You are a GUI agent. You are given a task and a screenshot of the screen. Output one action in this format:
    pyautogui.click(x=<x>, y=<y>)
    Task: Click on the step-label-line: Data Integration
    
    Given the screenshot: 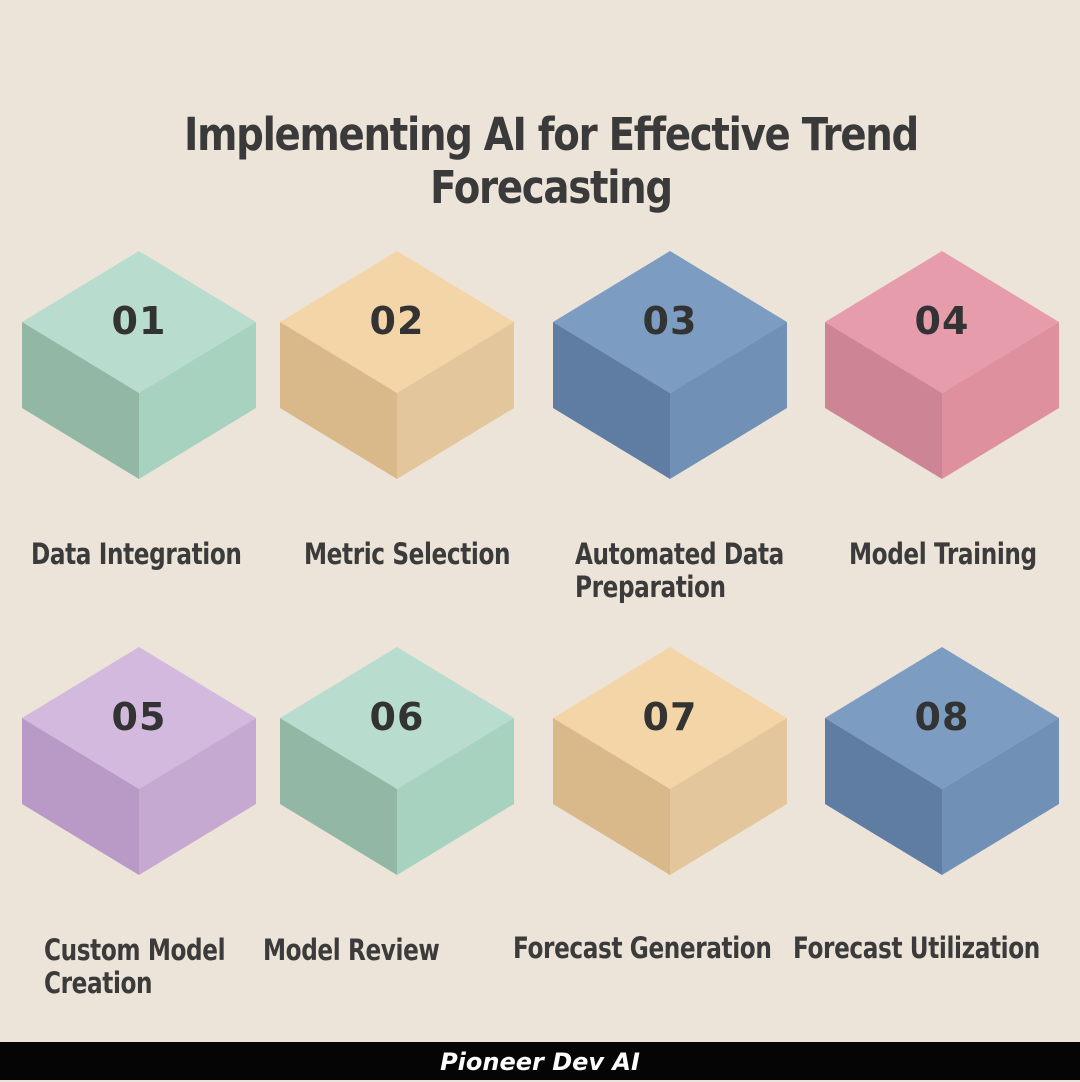 What is the action you would take?
    pyautogui.click(x=136, y=554)
    